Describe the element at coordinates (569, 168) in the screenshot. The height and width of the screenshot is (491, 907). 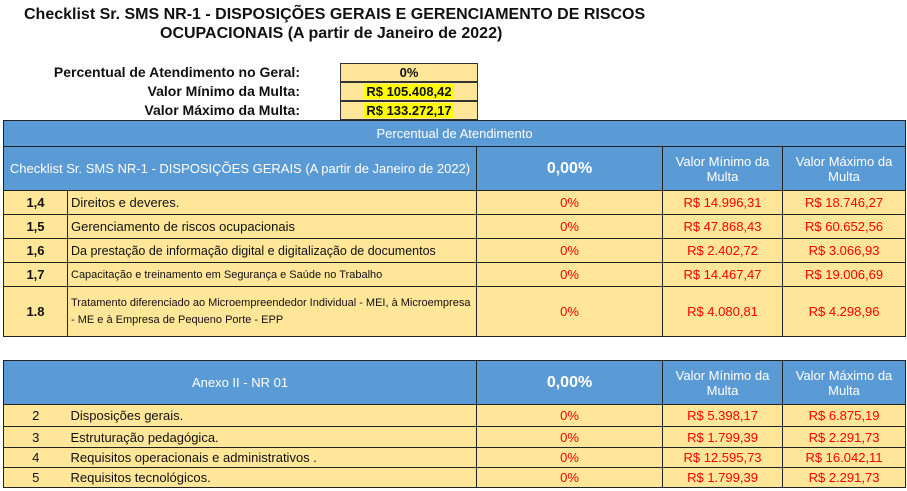
I see `section-percent: 0,00%` at that location.